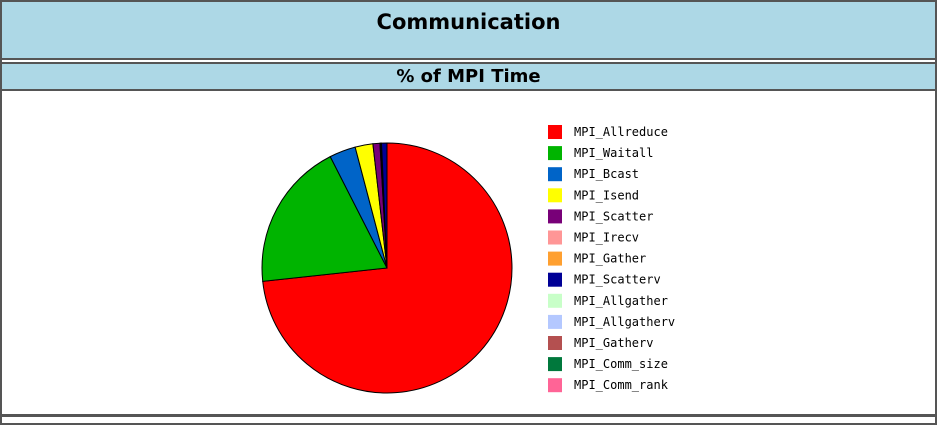 This screenshot has width=937, height=425. Describe the element at coordinates (555, 364) in the screenshot. I see `legend-swatch-mpi-comm-size` at that location.